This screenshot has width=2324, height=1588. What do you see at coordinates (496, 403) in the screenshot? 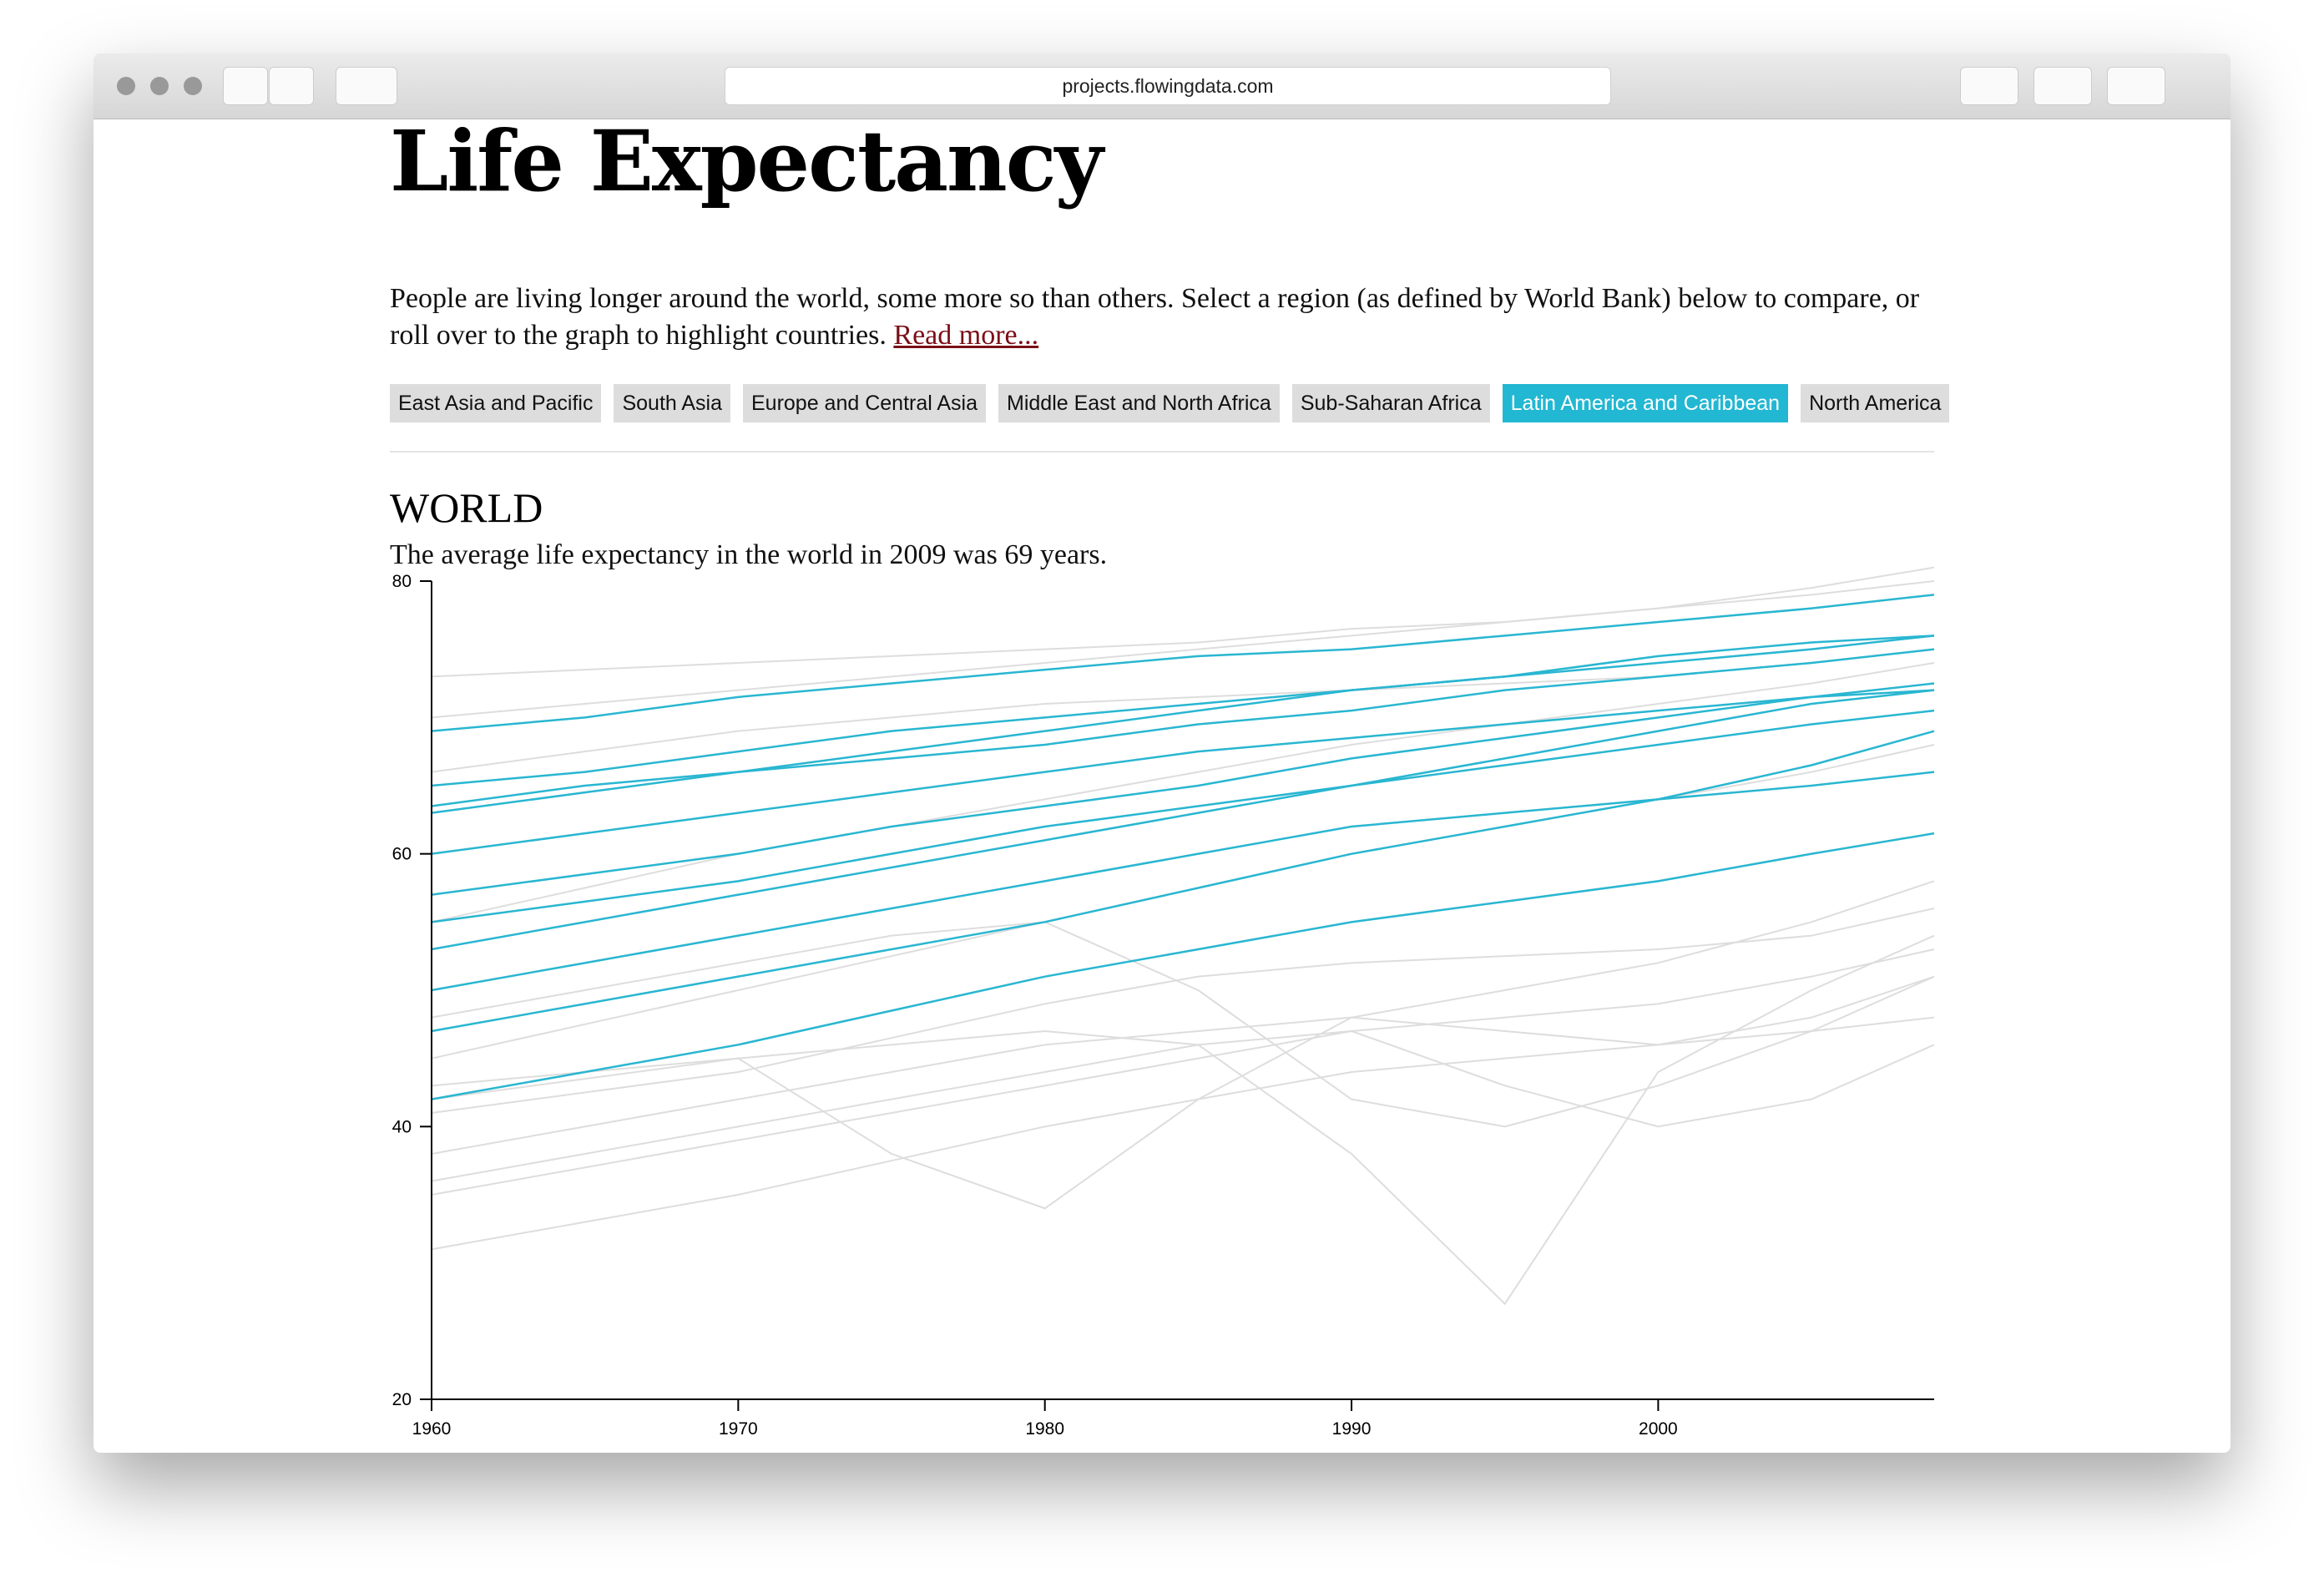
I see `region-button: East Asia and Pacific` at bounding box center [496, 403].